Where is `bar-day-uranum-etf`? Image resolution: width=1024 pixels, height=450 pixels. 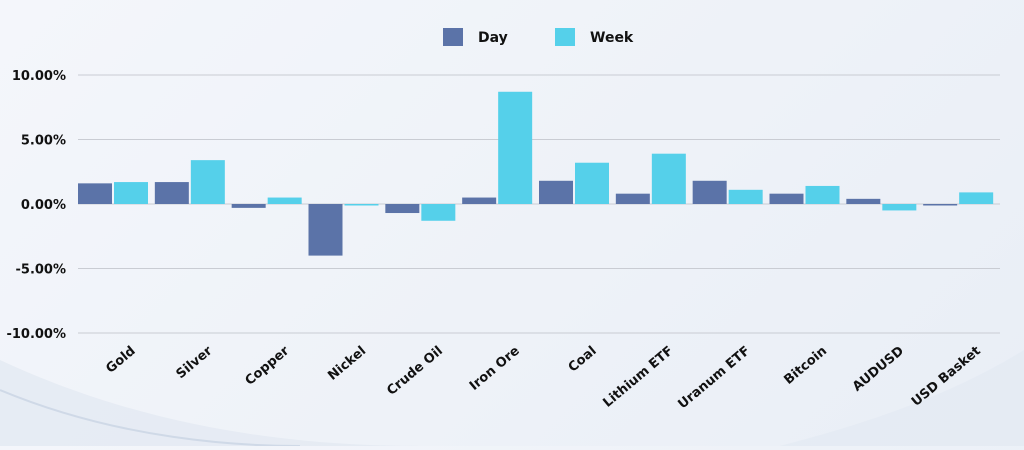 bar-day-uranum-etf is located at coordinates (709, 192).